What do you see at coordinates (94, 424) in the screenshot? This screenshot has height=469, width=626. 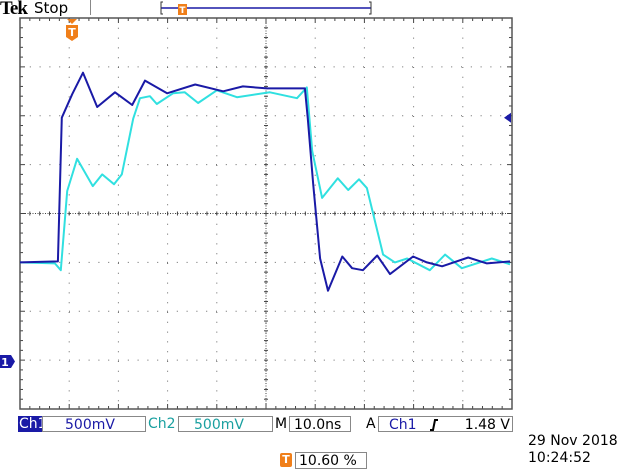 I see `ch1-scale: 500mV` at bounding box center [94, 424].